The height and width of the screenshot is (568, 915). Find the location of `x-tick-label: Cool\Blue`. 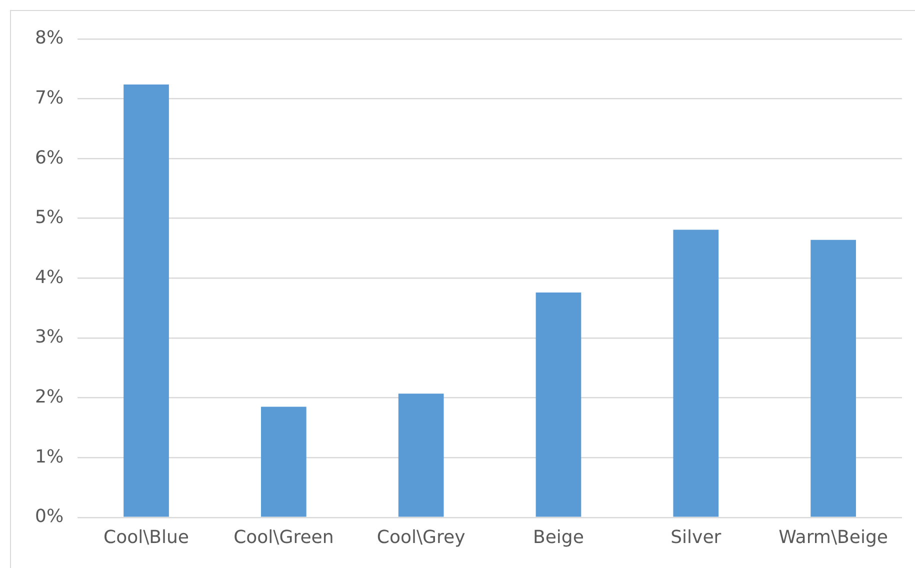

x-tick-label: Cool\Blue is located at coordinates (147, 537).